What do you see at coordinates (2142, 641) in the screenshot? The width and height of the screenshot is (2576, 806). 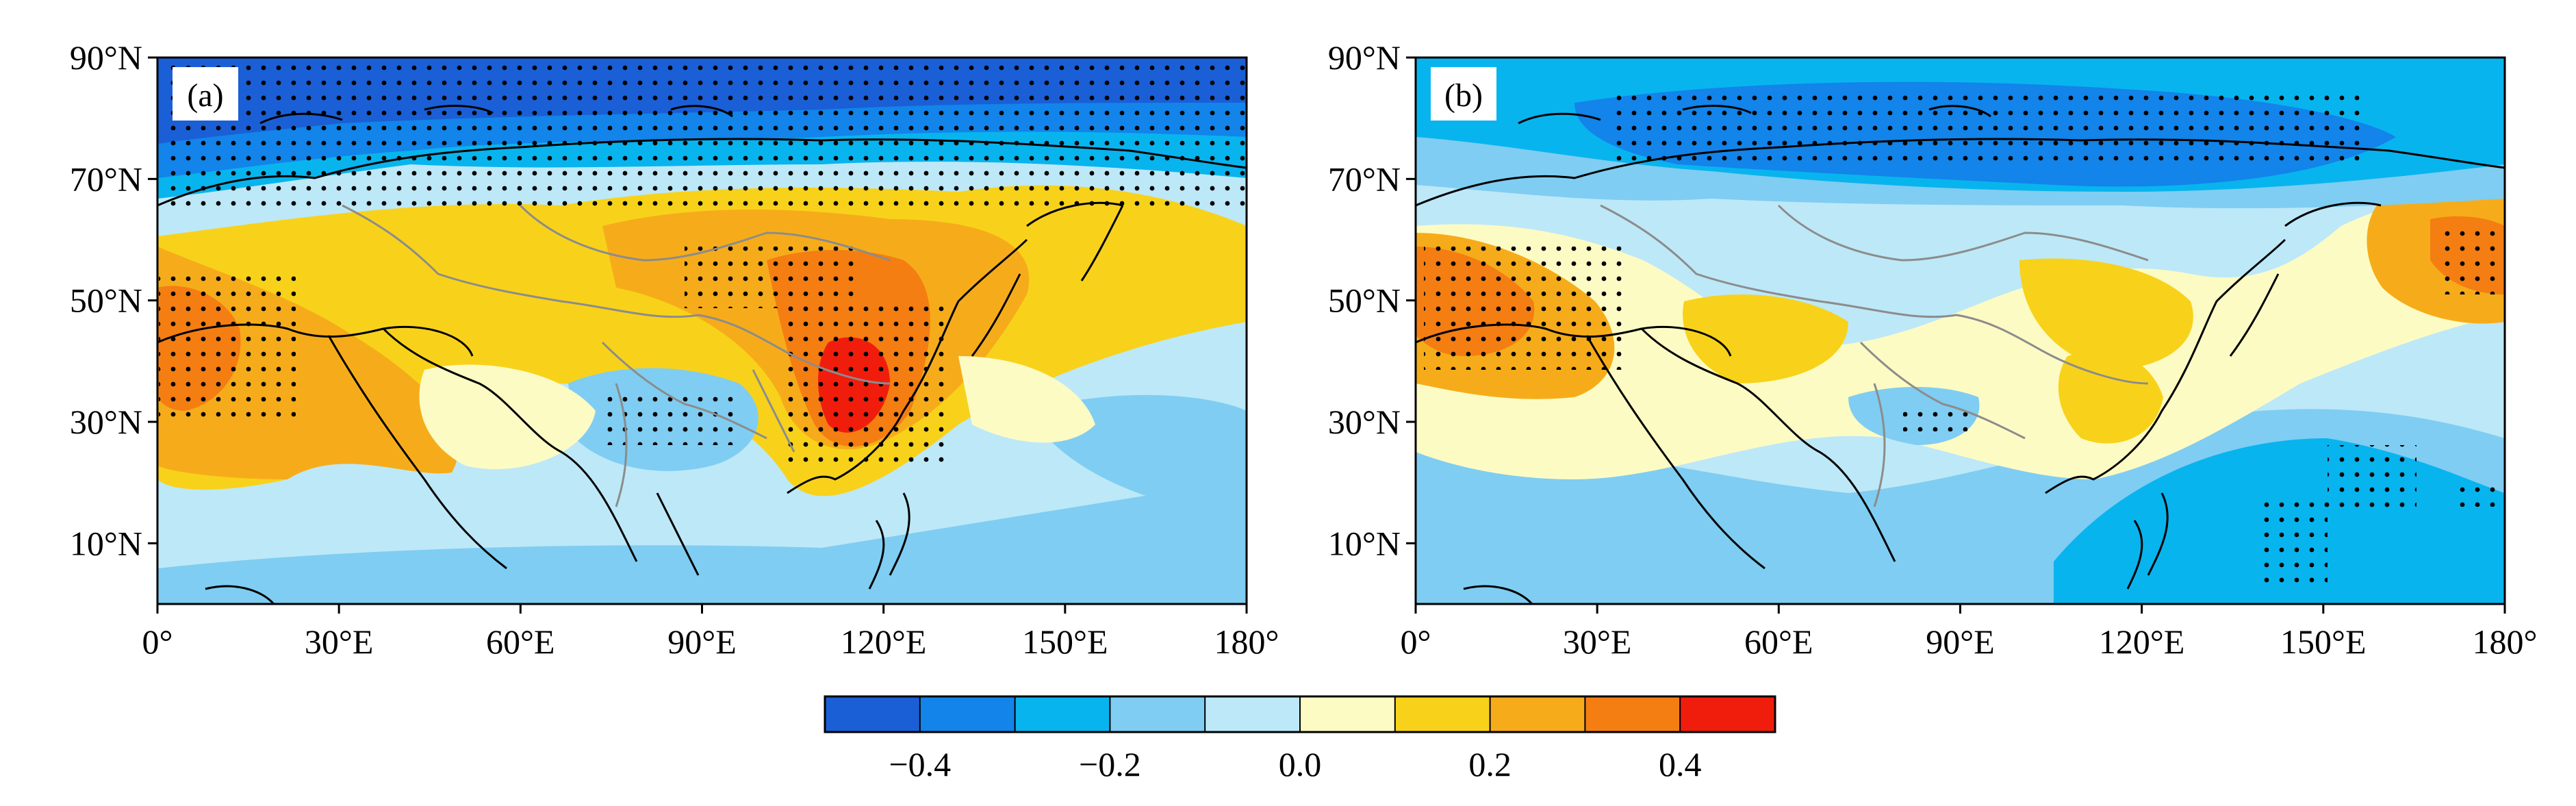 I see `lon-tick-label-b: 120°E` at bounding box center [2142, 641].